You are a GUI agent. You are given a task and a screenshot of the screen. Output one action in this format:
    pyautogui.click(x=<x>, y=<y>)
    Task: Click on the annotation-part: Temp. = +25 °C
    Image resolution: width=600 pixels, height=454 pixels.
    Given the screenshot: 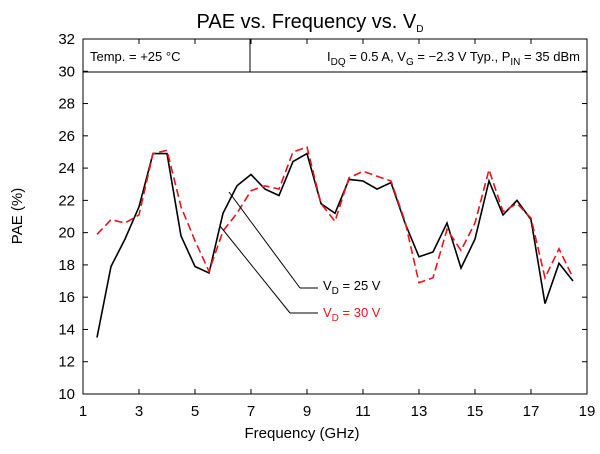 What is the action you would take?
    pyautogui.click(x=135, y=56)
    